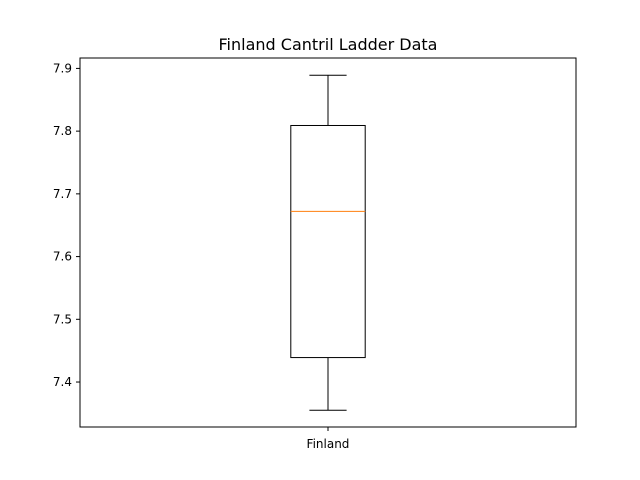  I want to click on y-tick-label: 7.8, so click(62, 131).